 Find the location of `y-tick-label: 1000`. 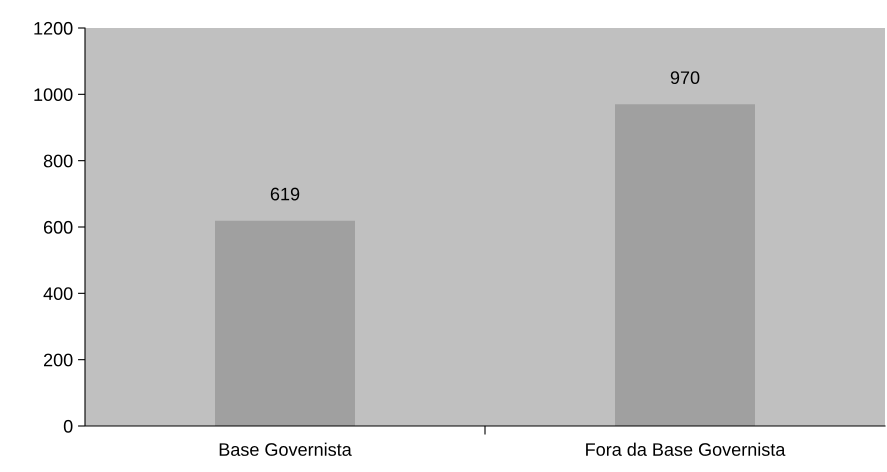

y-tick-label: 1000 is located at coordinates (53, 95).